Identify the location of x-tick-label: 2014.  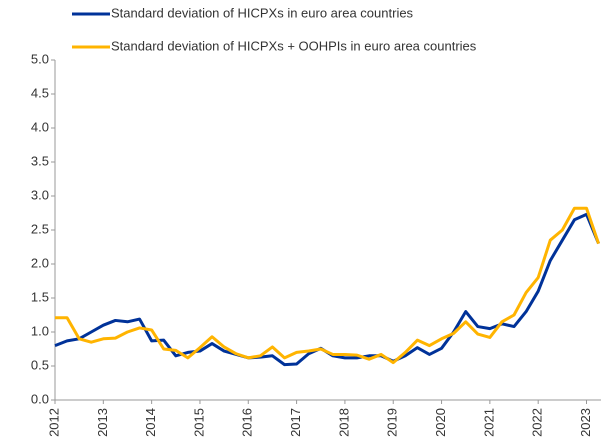
(150, 422).